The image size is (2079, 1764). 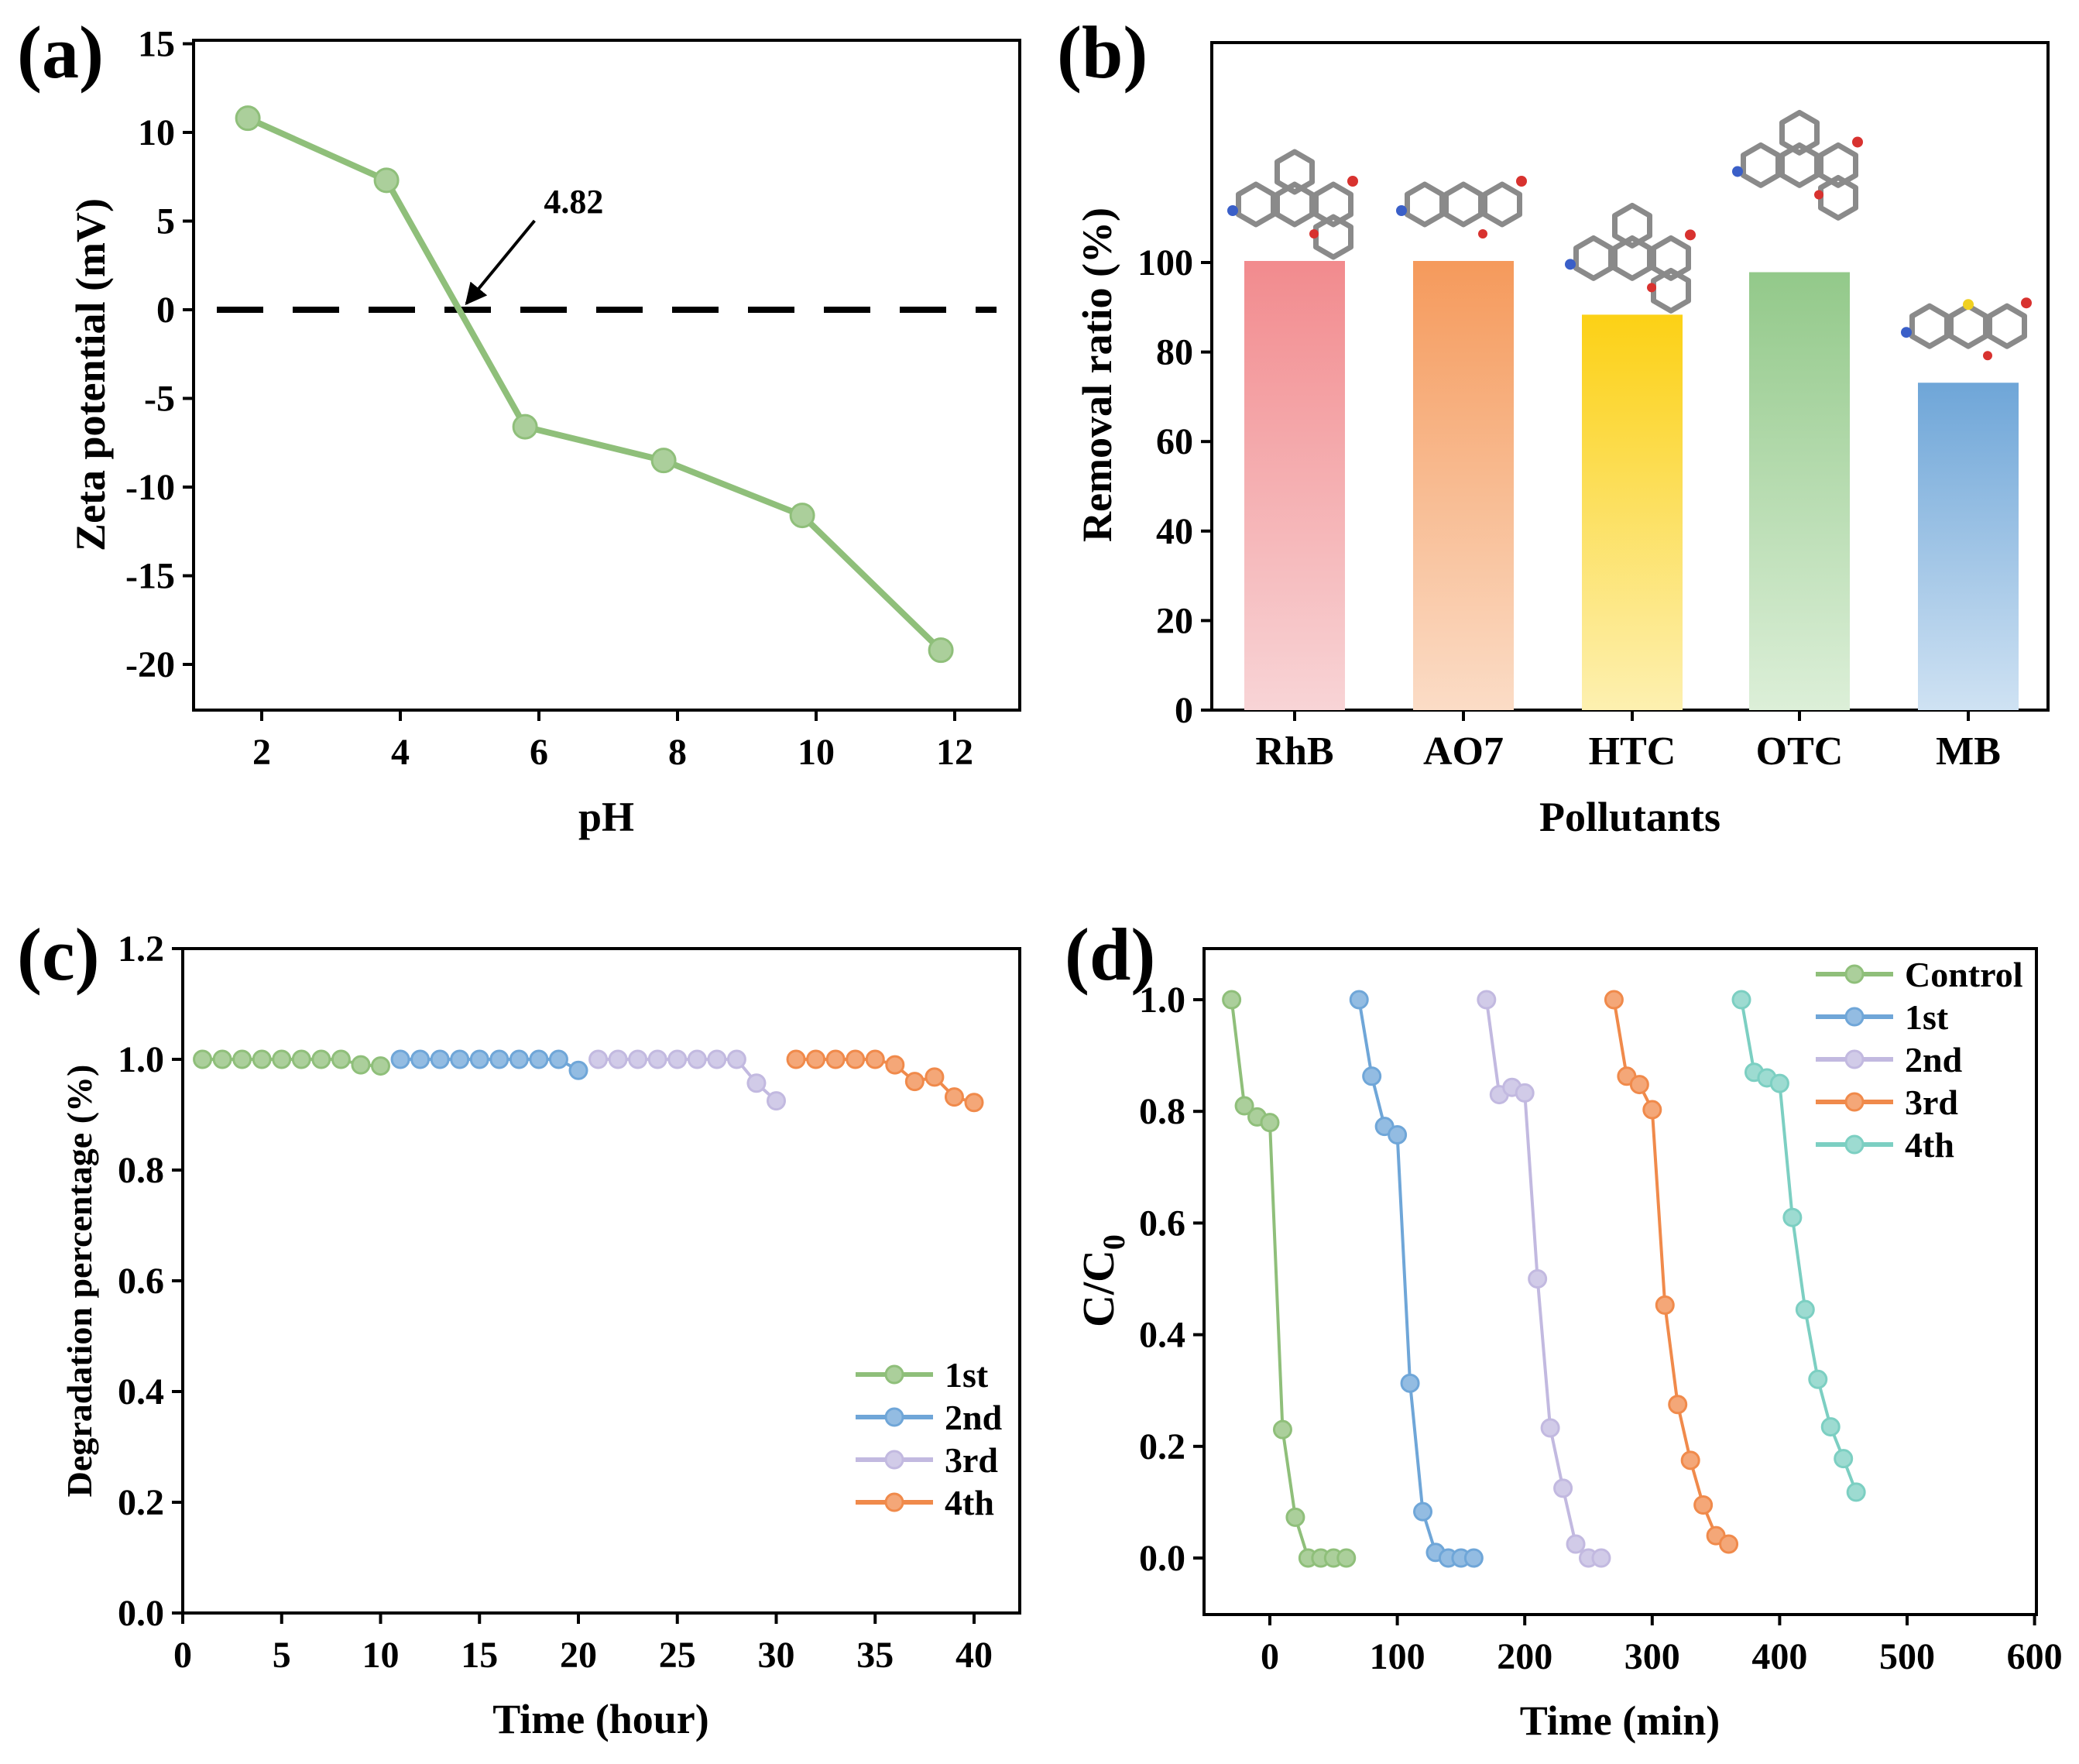 I want to click on panel-c-series-line-2nd, so click(x=489, y=1065).